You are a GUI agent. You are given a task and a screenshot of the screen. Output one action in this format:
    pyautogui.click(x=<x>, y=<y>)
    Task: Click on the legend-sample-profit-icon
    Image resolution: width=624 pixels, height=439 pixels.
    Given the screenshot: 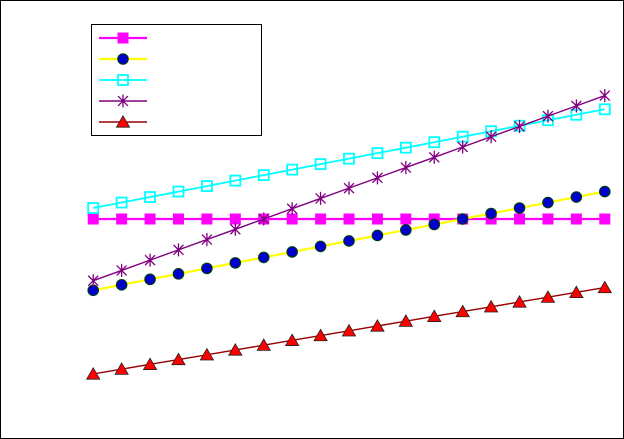 What is the action you would take?
    pyautogui.click(x=123, y=121)
    